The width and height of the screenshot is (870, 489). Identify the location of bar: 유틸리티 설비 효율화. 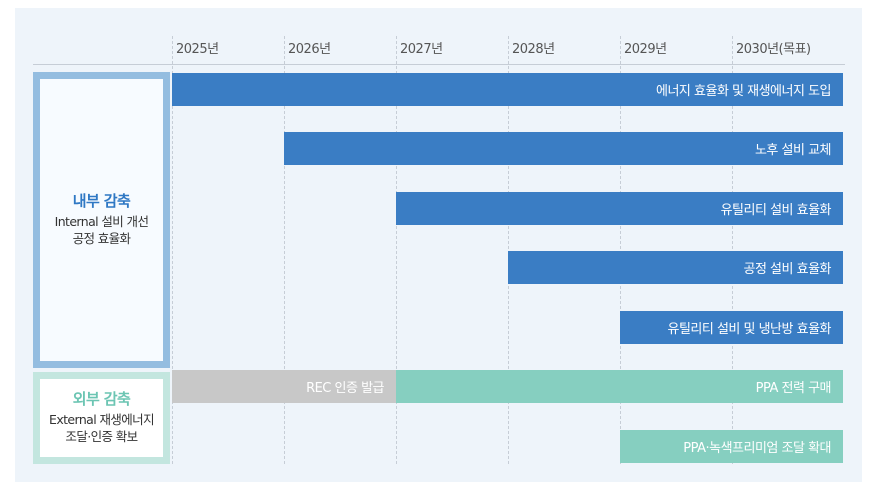
(619, 208).